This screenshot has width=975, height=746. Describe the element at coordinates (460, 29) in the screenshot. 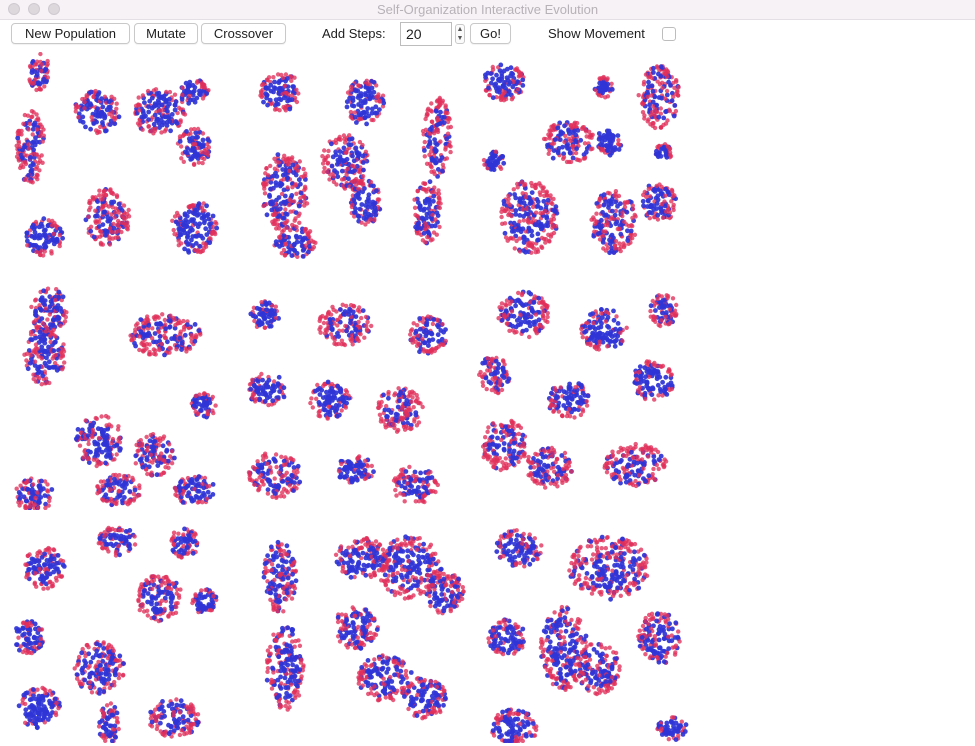

I see `stepper-up-icon: ▲` at that location.